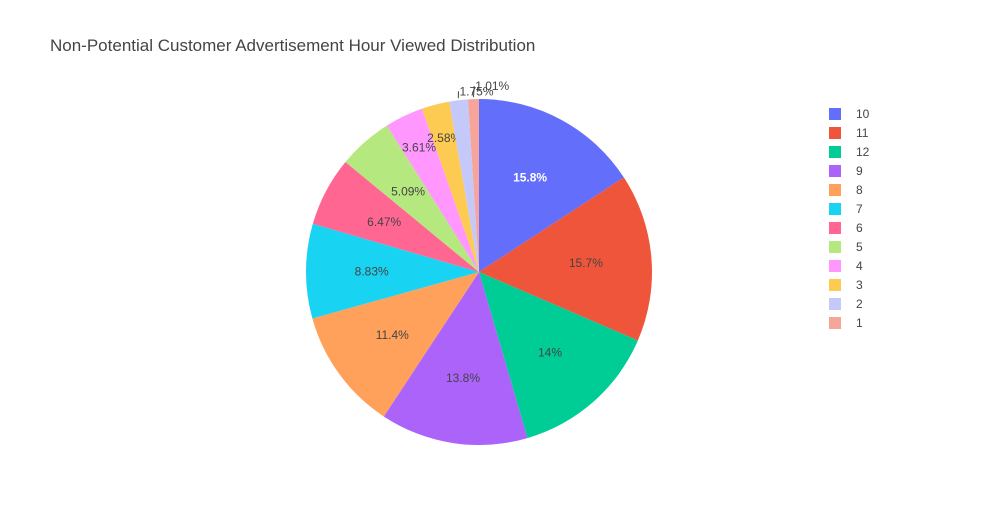 The width and height of the screenshot is (984, 525). I want to click on slice-label-7: 8.83%, so click(372, 271).